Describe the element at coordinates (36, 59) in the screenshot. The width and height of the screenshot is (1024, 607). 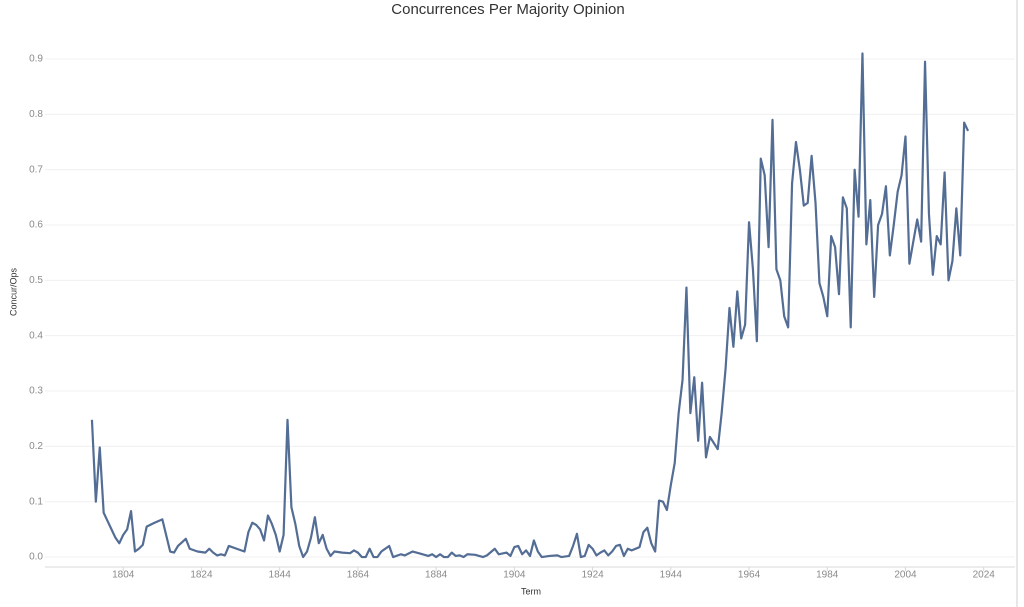
I see `y-tick-label: 0.9` at that location.